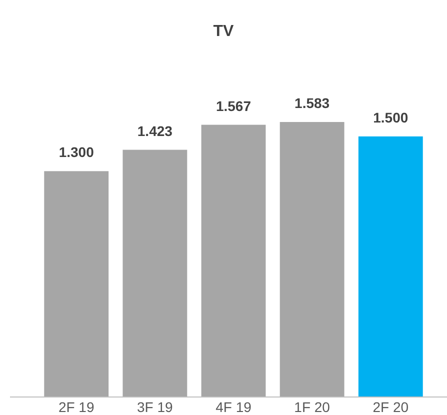 This screenshot has height=415, width=447. I want to click on data-label: 1.500, so click(390, 117).